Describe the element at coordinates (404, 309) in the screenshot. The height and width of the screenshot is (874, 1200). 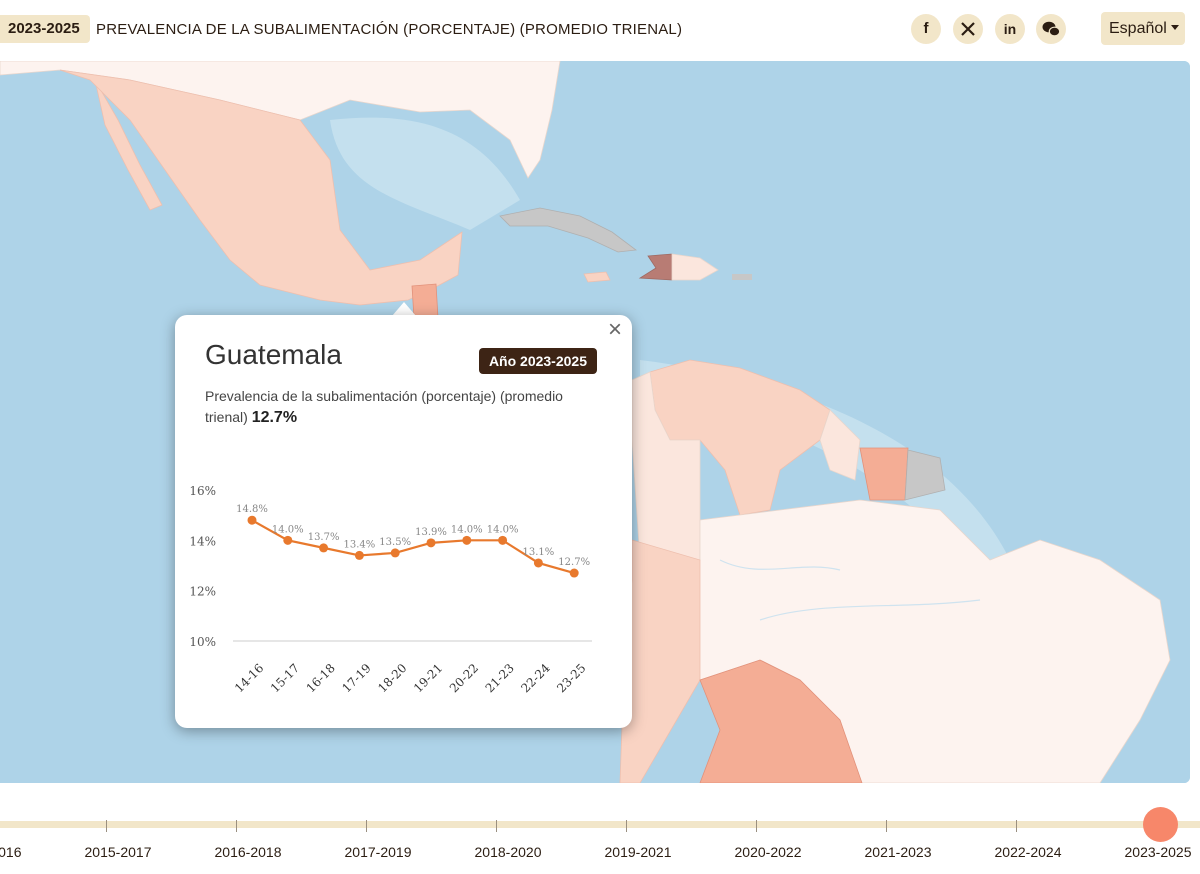
I see `popup-pointer` at that location.